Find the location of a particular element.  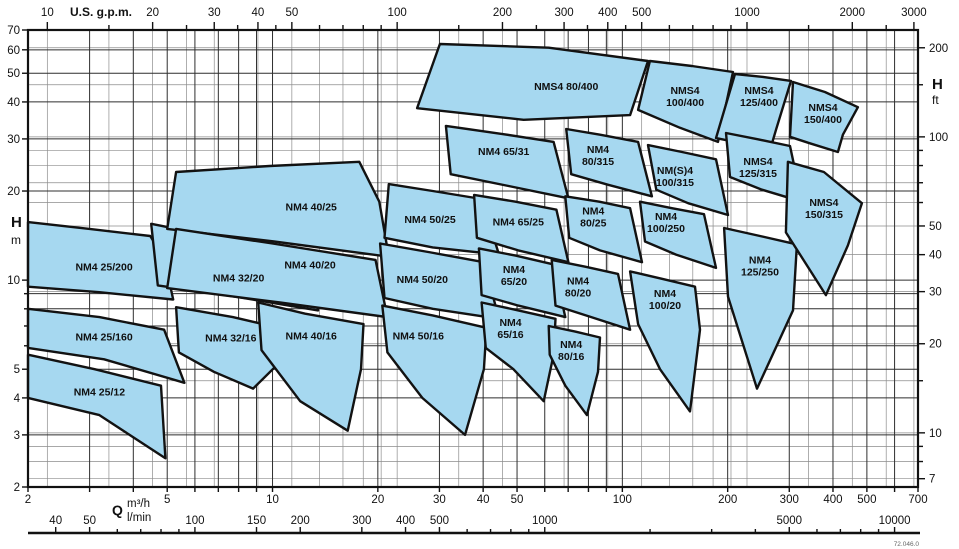

top-axis-tick-label: 30 is located at coordinates (214, 13).